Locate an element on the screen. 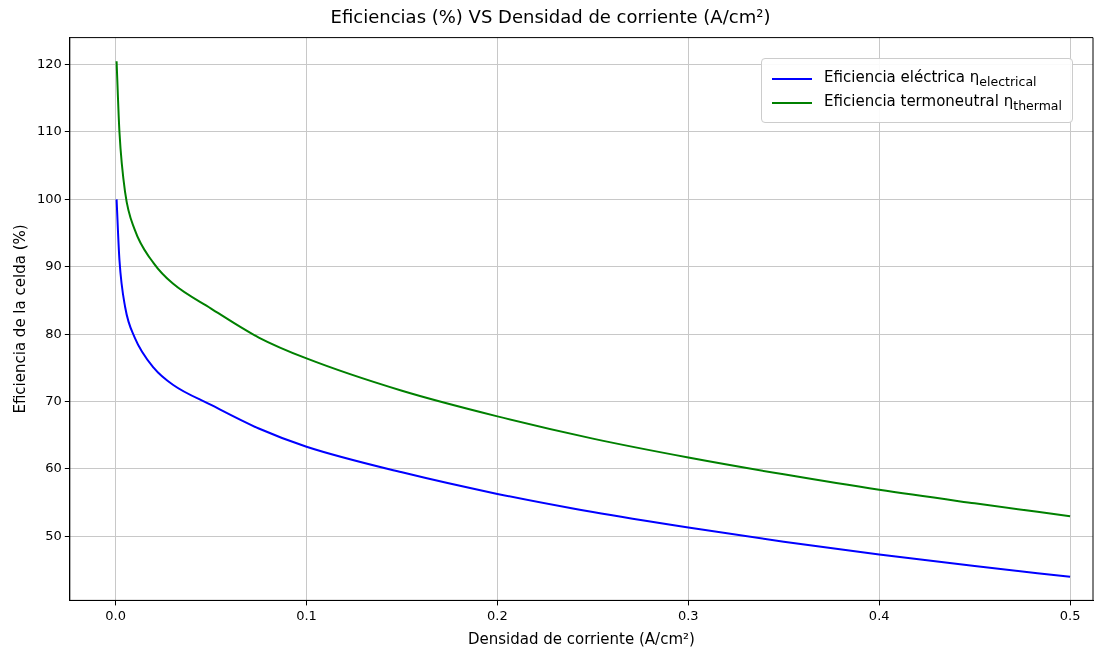 This screenshot has height=659, width=1111. x-tick-label: 0.4 is located at coordinates (879, 615).